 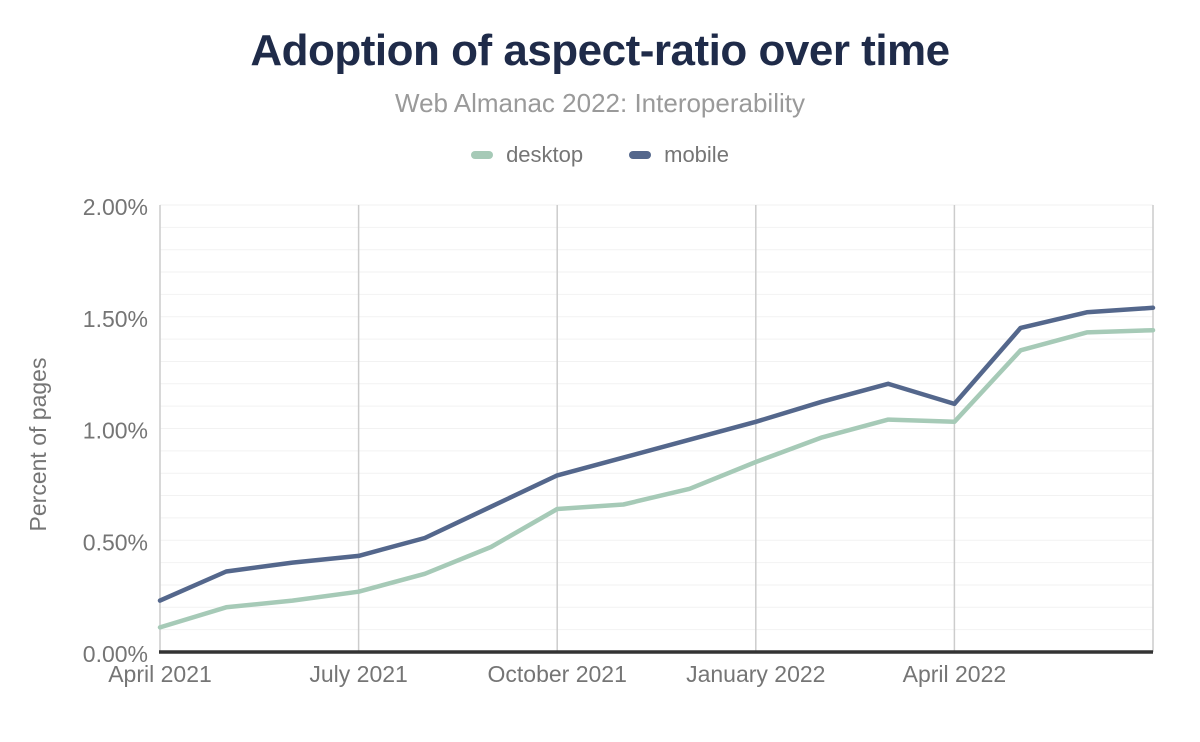 I want to click on mobile-series-swatch, so click(x=640, y=155).